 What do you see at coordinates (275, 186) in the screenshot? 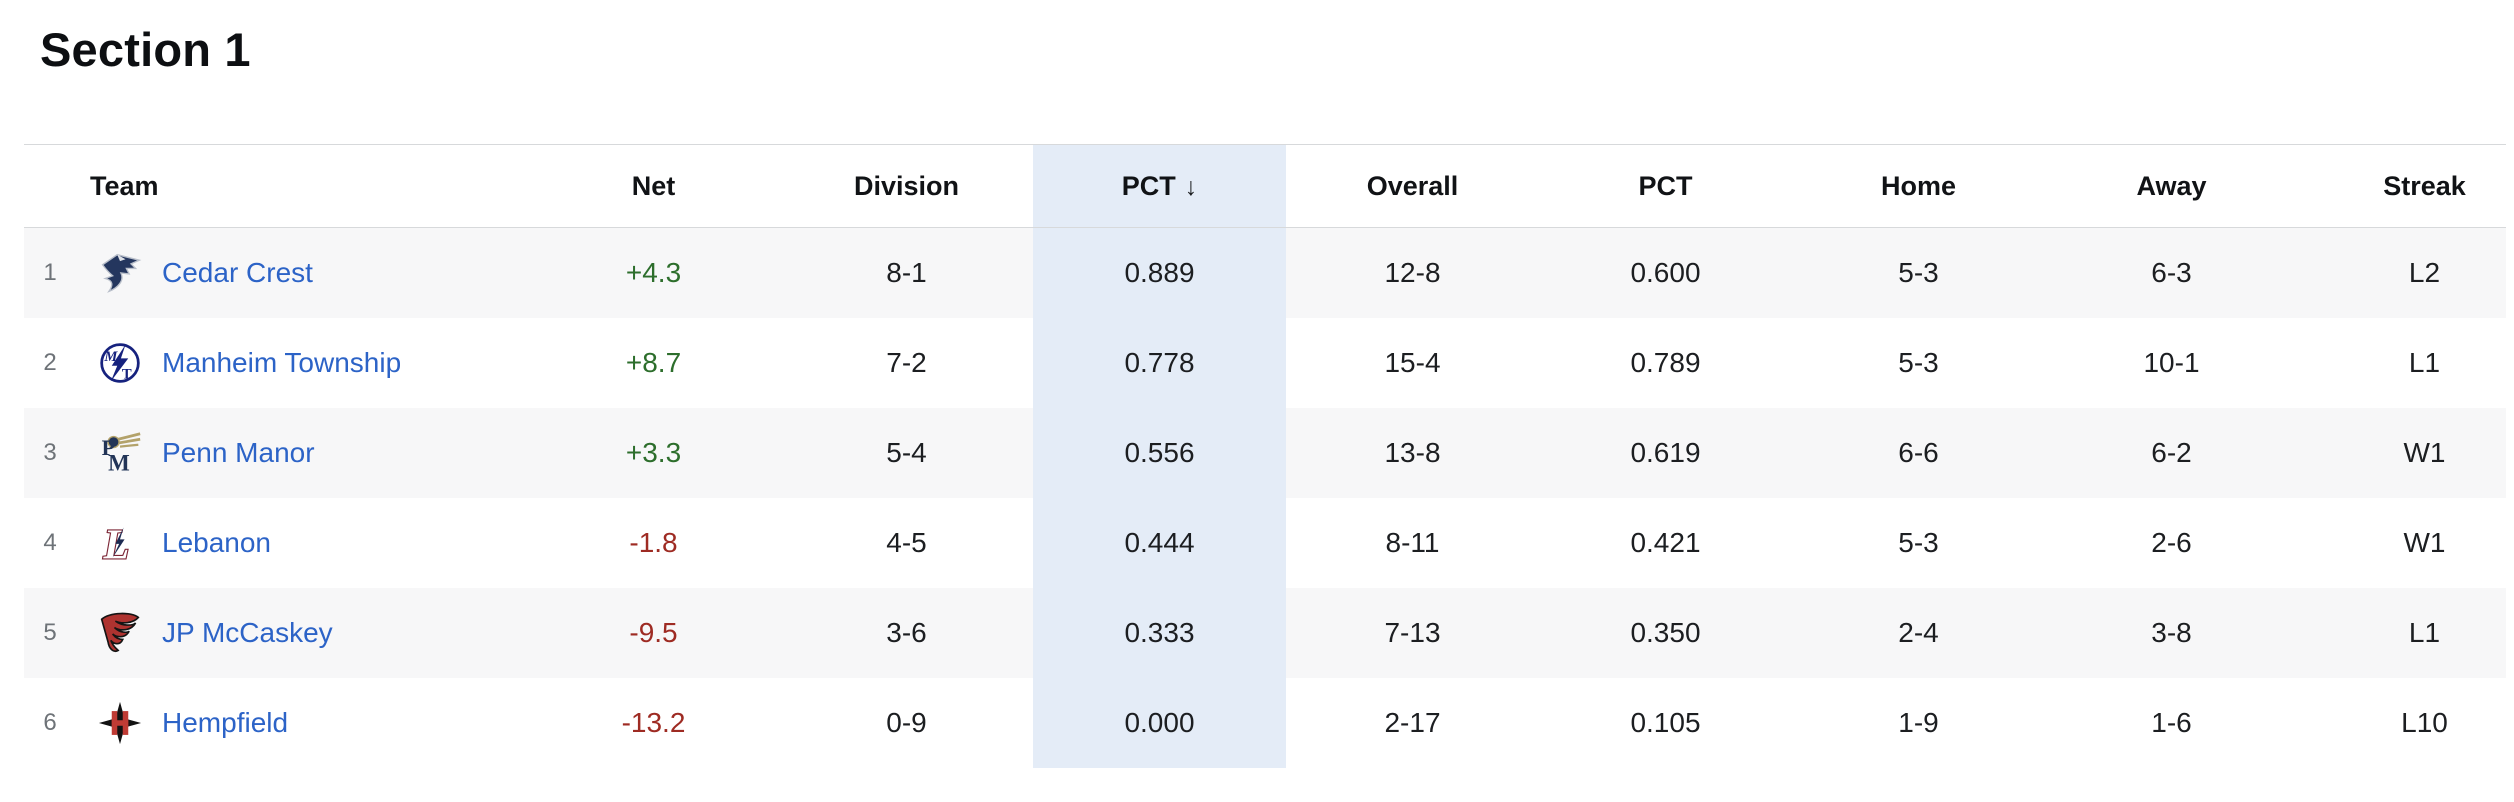
I see `column-header-team: Team` at bounding box center [275, 186].